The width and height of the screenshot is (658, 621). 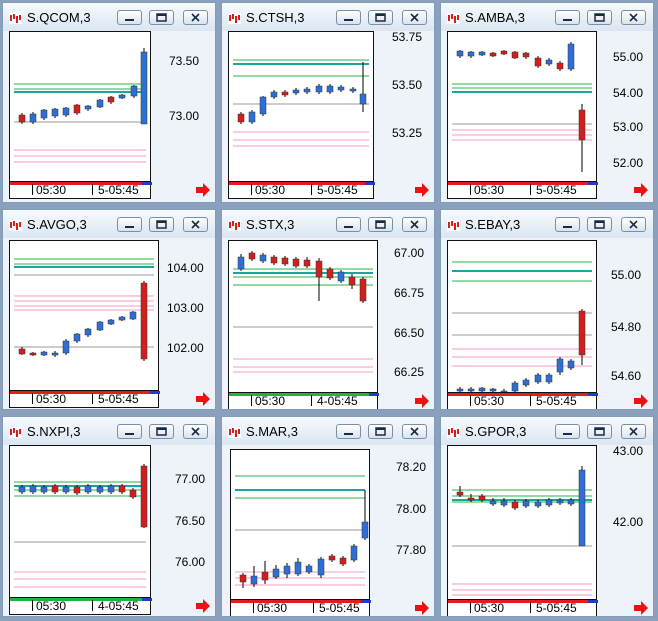 What do you see at coordinates (547, 224) in the screenshot?
I see `title-bar: S.EBAY,3` at bounding box center [547, 224].